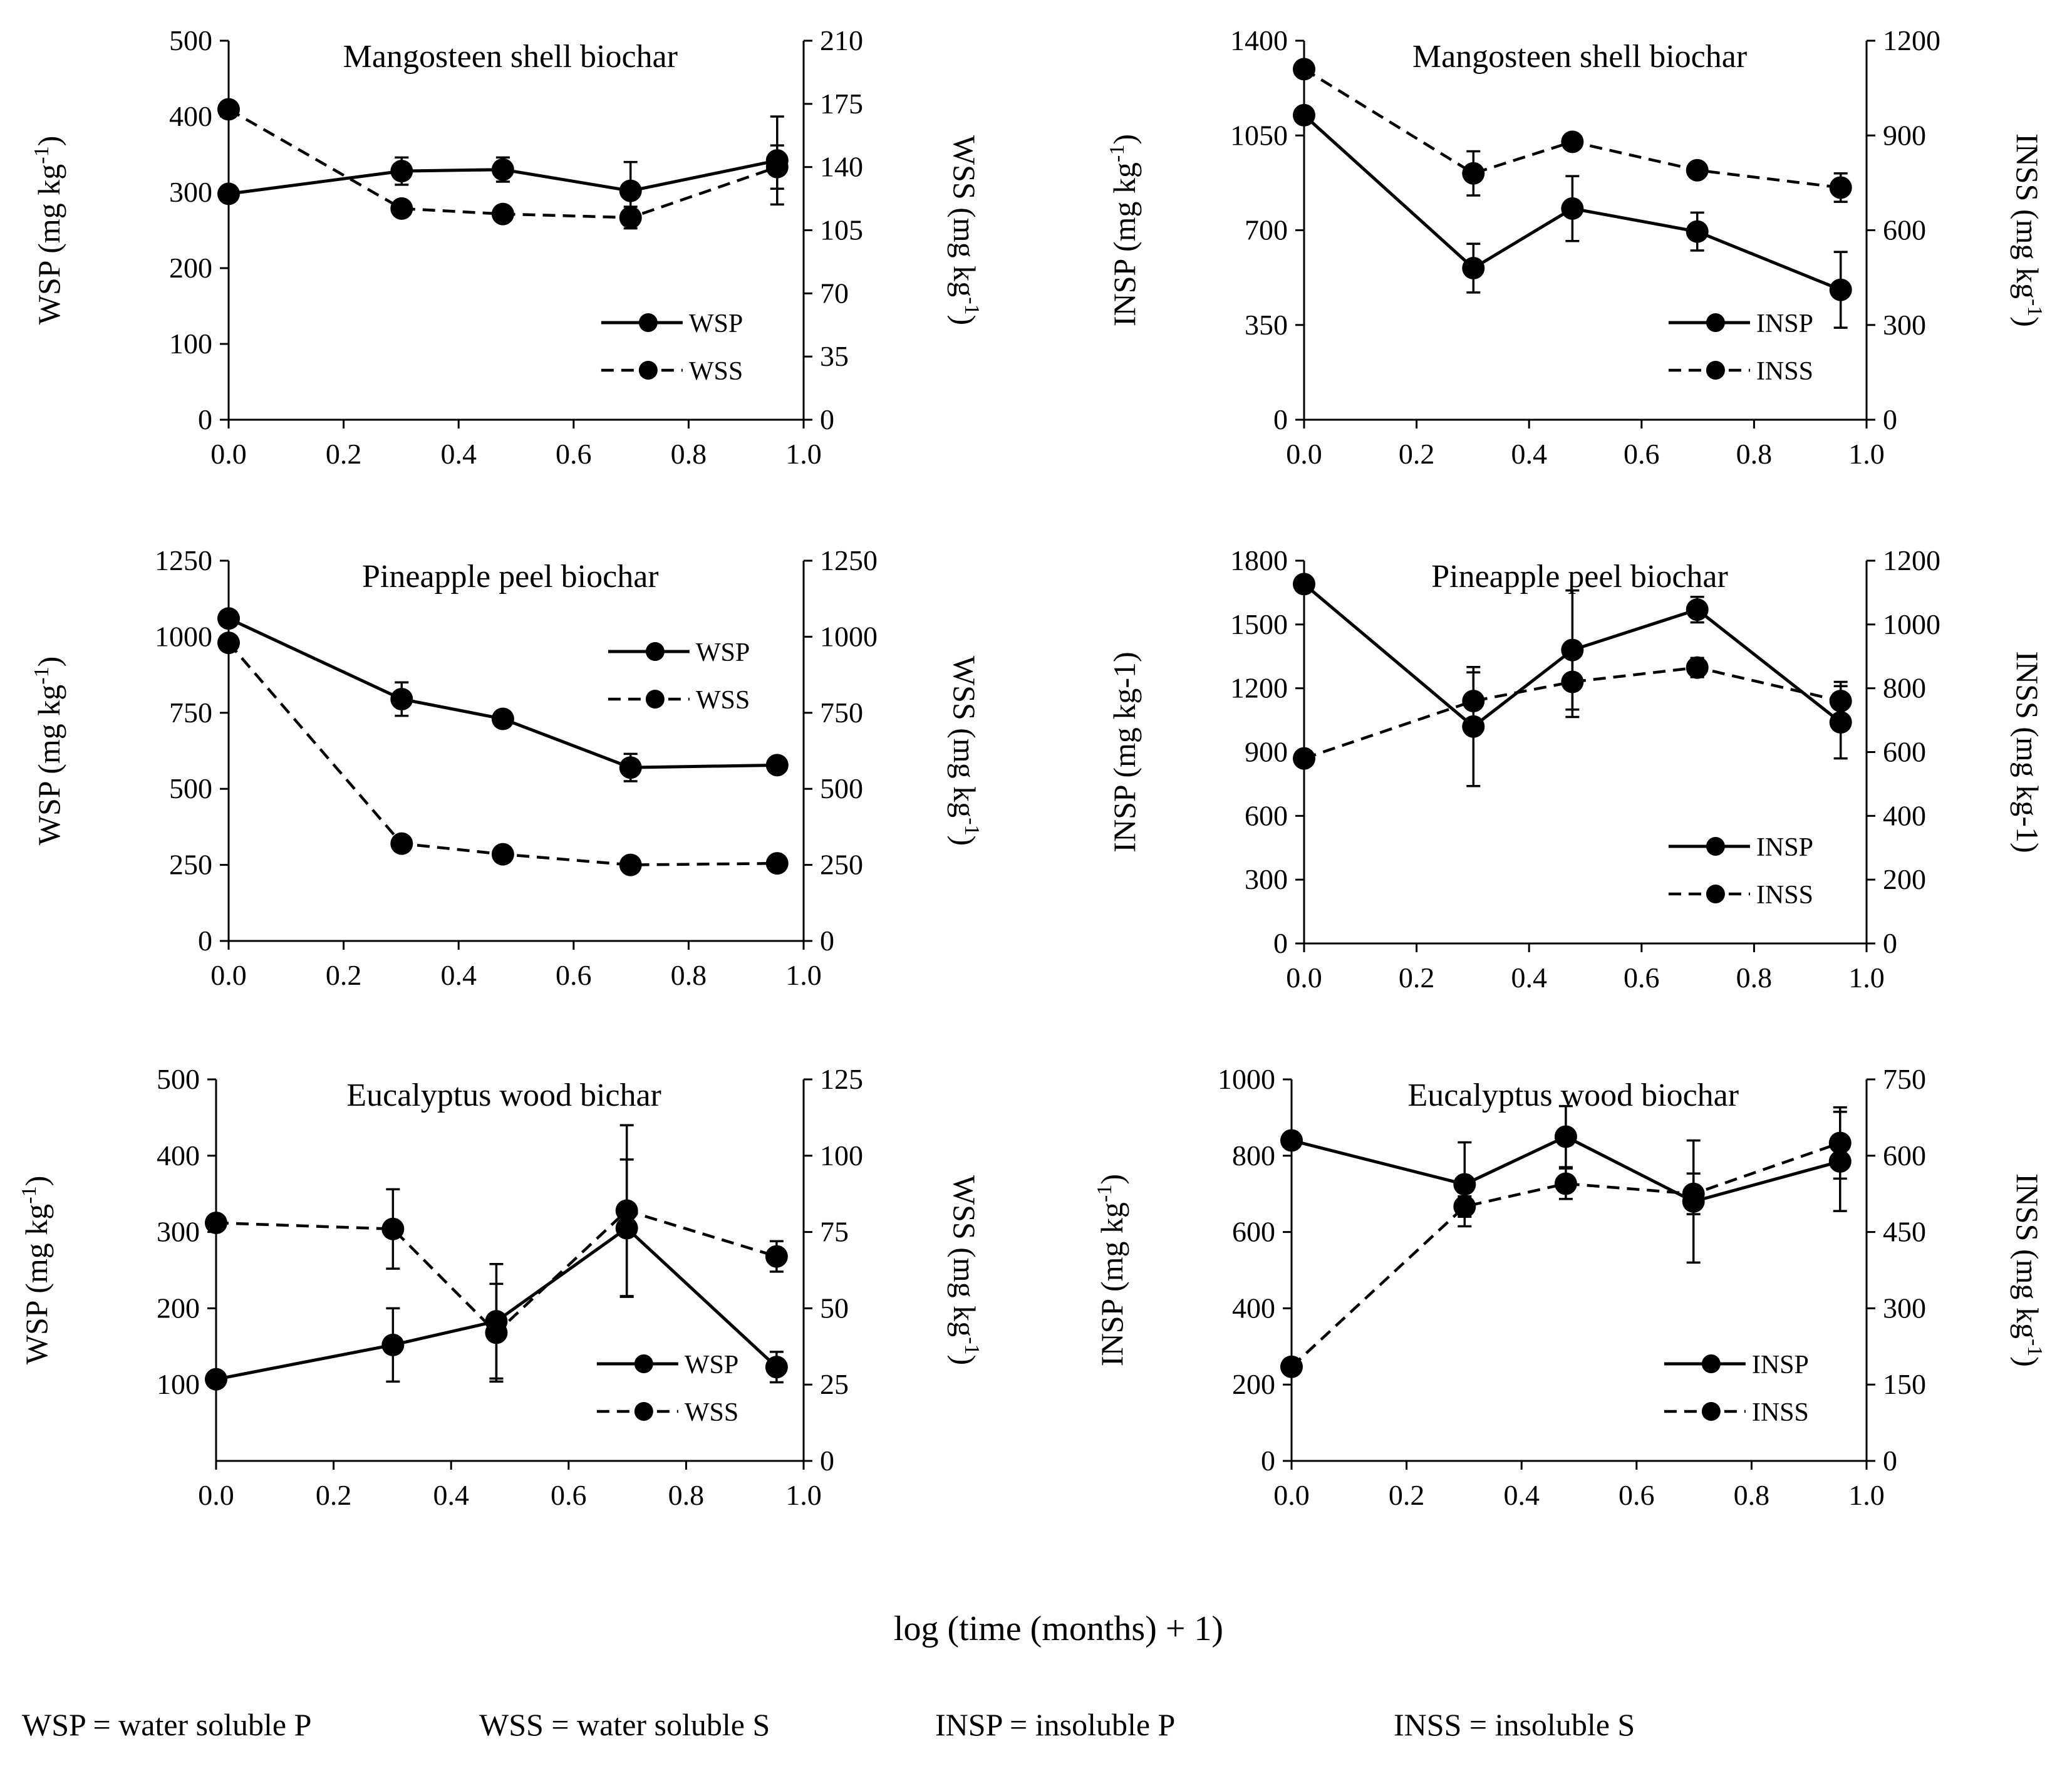 Image resolution: width=2072 pixels, height=1766 pixels. Describe the element at coordinates (1904, 1384) in the screenshot. I see `y-right-tick-label: 150` at that location.